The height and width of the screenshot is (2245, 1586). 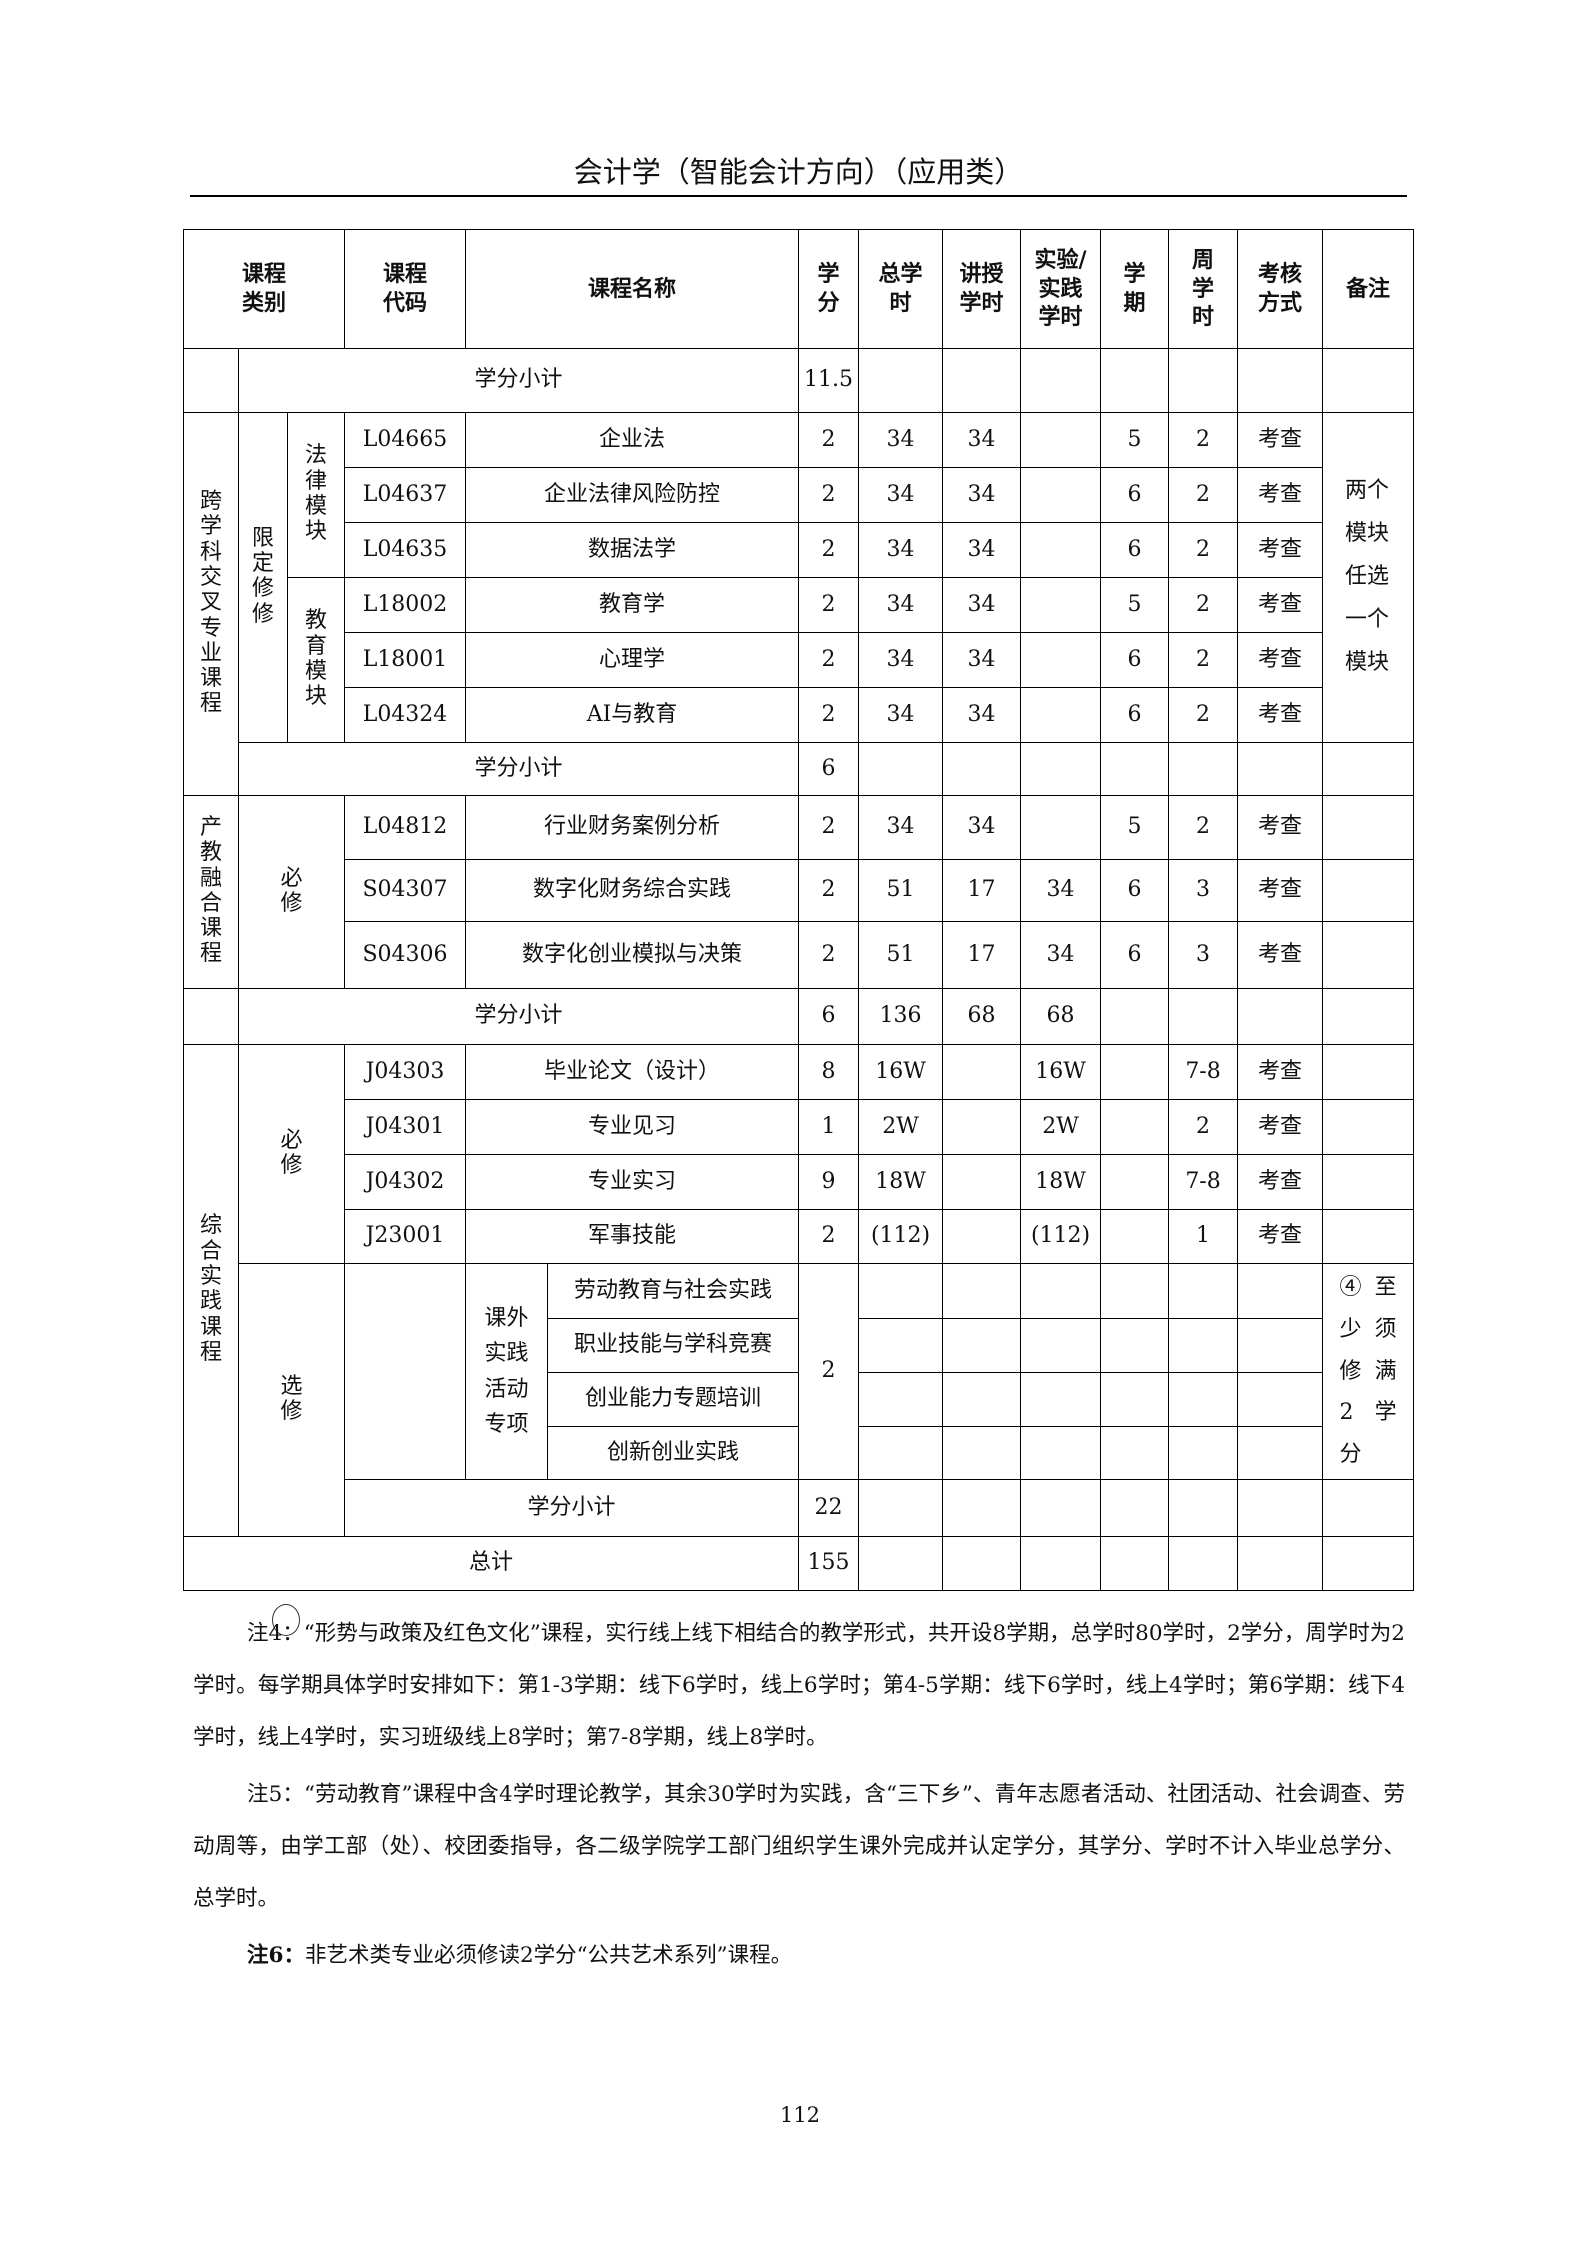 I want to click on table-row: L04635 数据法学 2 34 34 6 2 考查, so click(x=799, y=550).